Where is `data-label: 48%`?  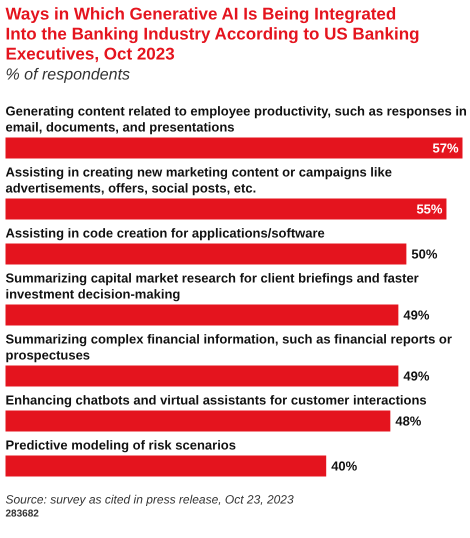 data-label: 48% is located at coordinates (408, 421).